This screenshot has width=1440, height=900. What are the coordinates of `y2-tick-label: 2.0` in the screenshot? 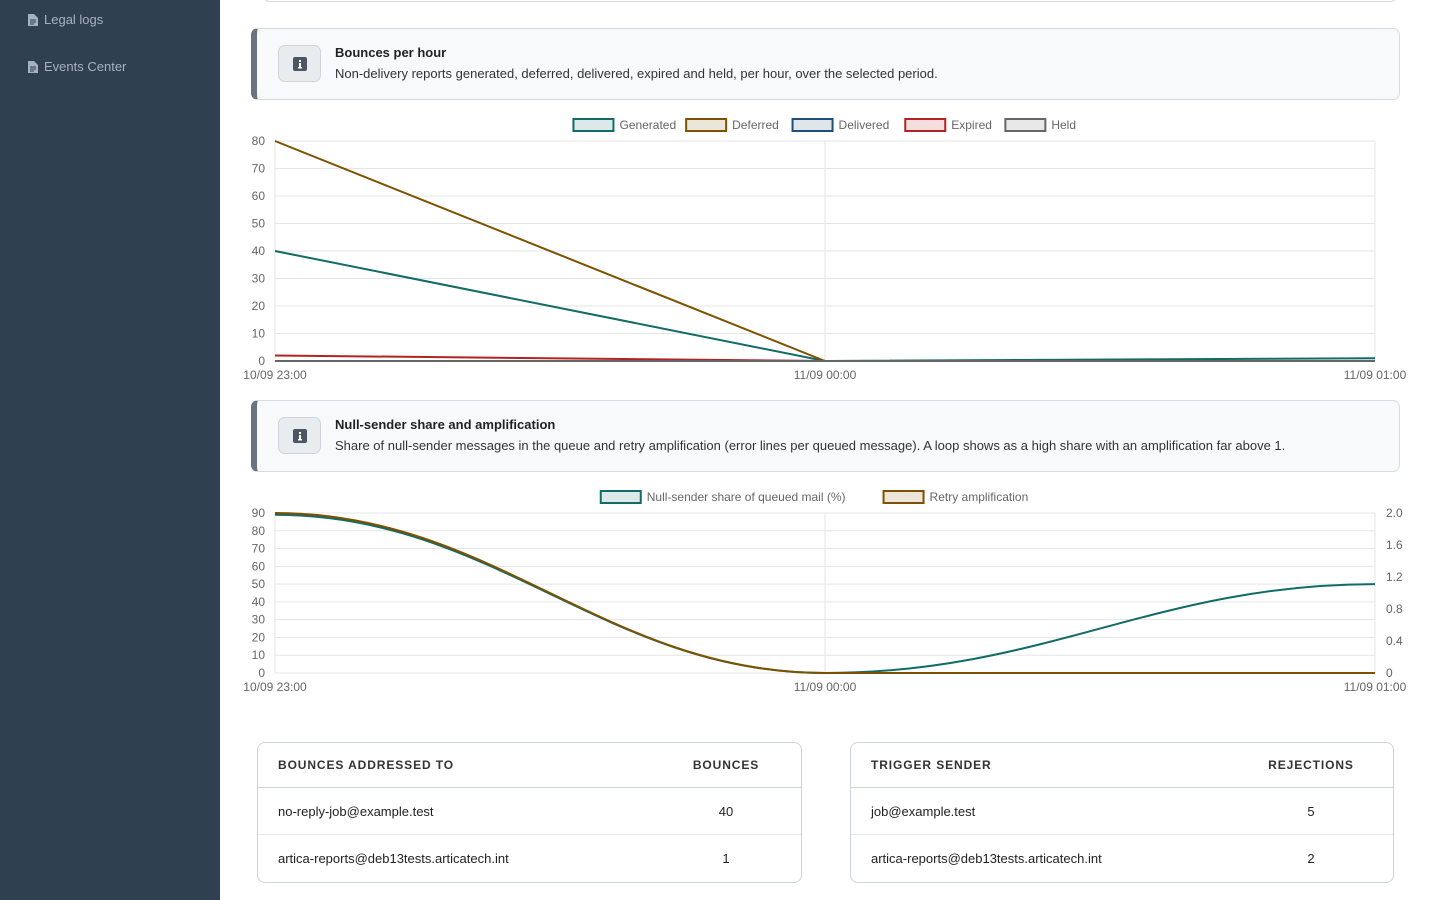 It's located at (1394, 513).